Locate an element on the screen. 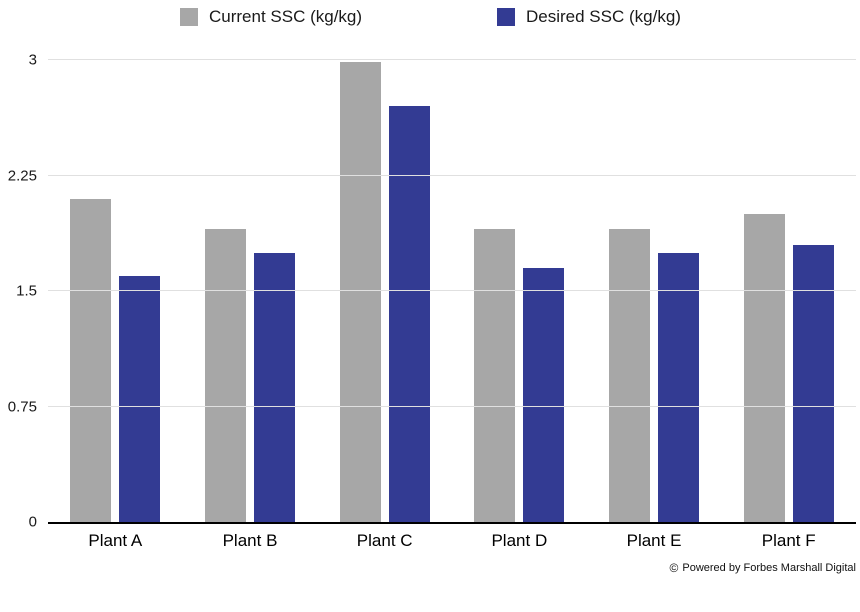 Image resolution: width=860 pixels, height=612 pixels. gridline-0.75 is located at coordinates (452, 406).